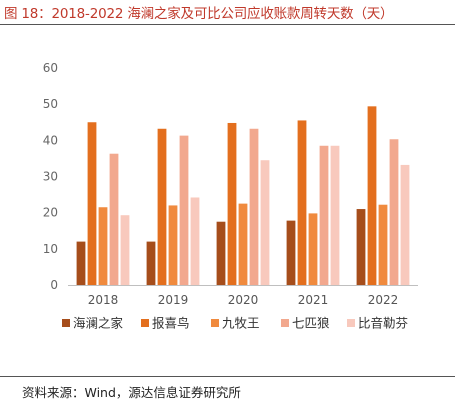  What do you see at coordinates (50, 68) in the screenshot?
I see `y-tick-label: 60` at bounding box center [50, 68].